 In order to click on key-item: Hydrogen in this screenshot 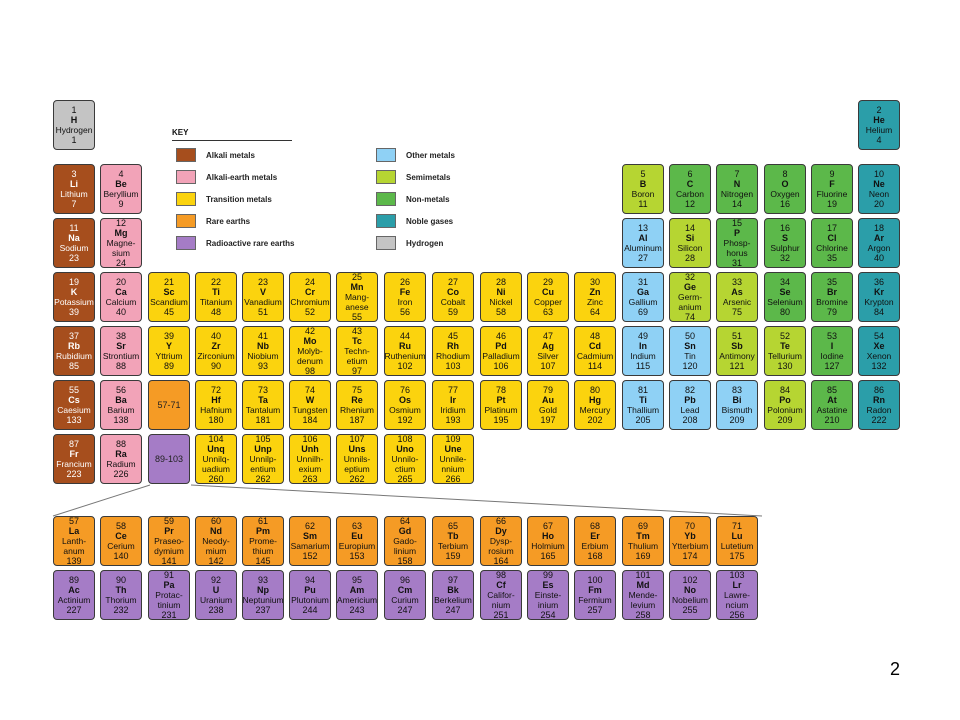, I will do `click(409, 243)`.